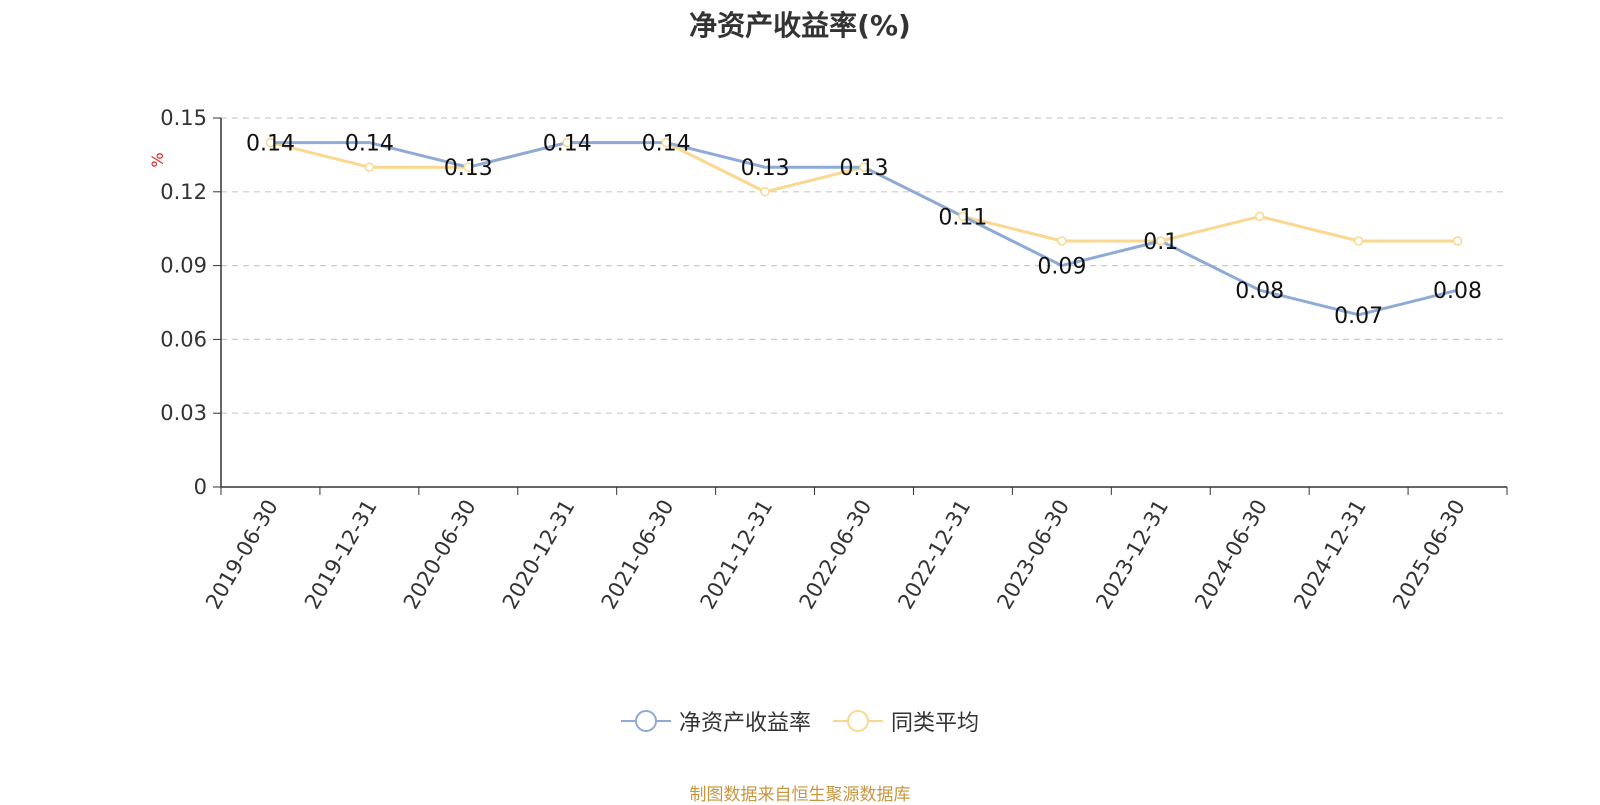 This screenshot has width=1600, height=805. I want to click on y-tick-label: 0.12, so click(183, 192).